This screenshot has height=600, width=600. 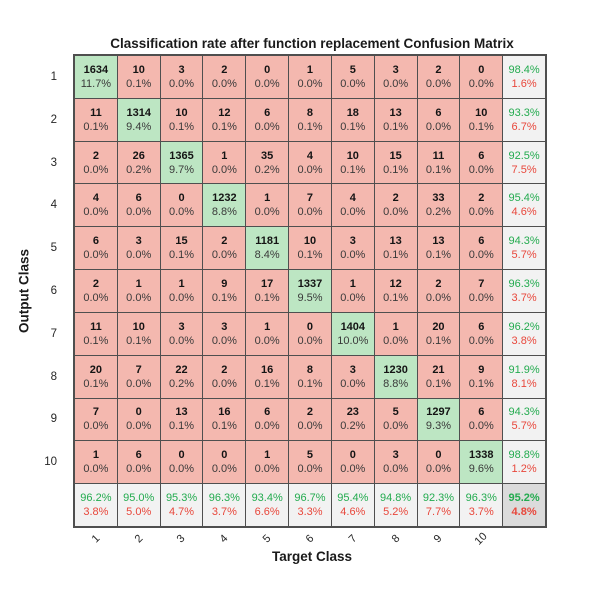 I want to click on row-summary-cell: 91.9% 8.1%, so click(x=524, y=376).